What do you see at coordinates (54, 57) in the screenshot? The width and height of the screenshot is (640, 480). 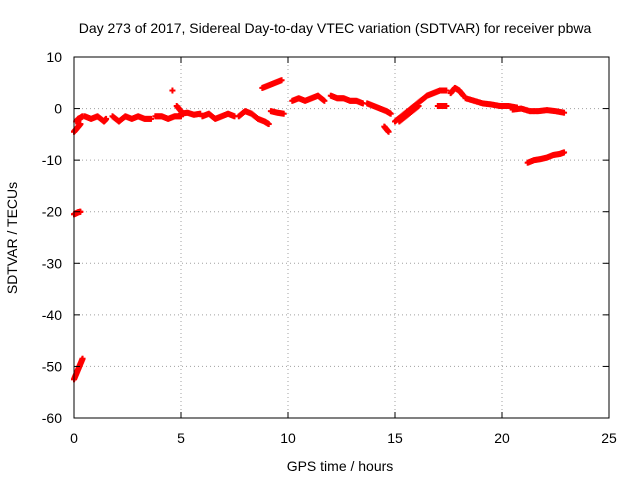 I see `y-tick-label: 10` at bounding box center [54, 57].